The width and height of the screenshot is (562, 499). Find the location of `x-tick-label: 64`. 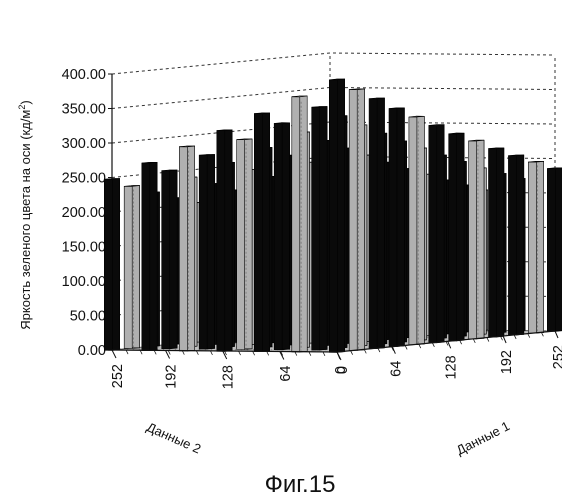

x-tick-label: 64 is located at coordinates (396, 369).